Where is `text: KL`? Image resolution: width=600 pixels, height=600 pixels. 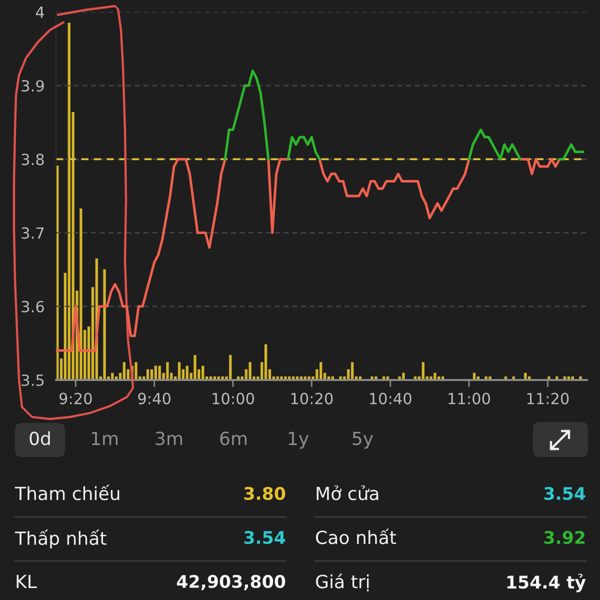
text: KL is located at coordinates (26, 581).